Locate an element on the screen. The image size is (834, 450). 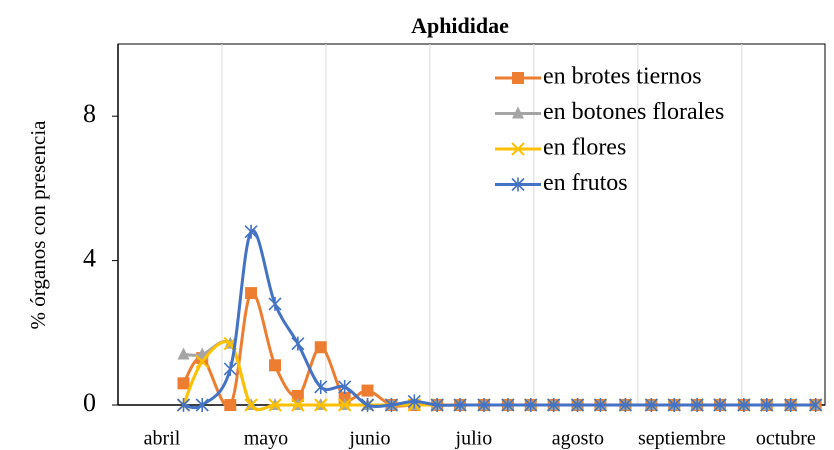
x-tick-label: junio is located at coordinates (369, 439).